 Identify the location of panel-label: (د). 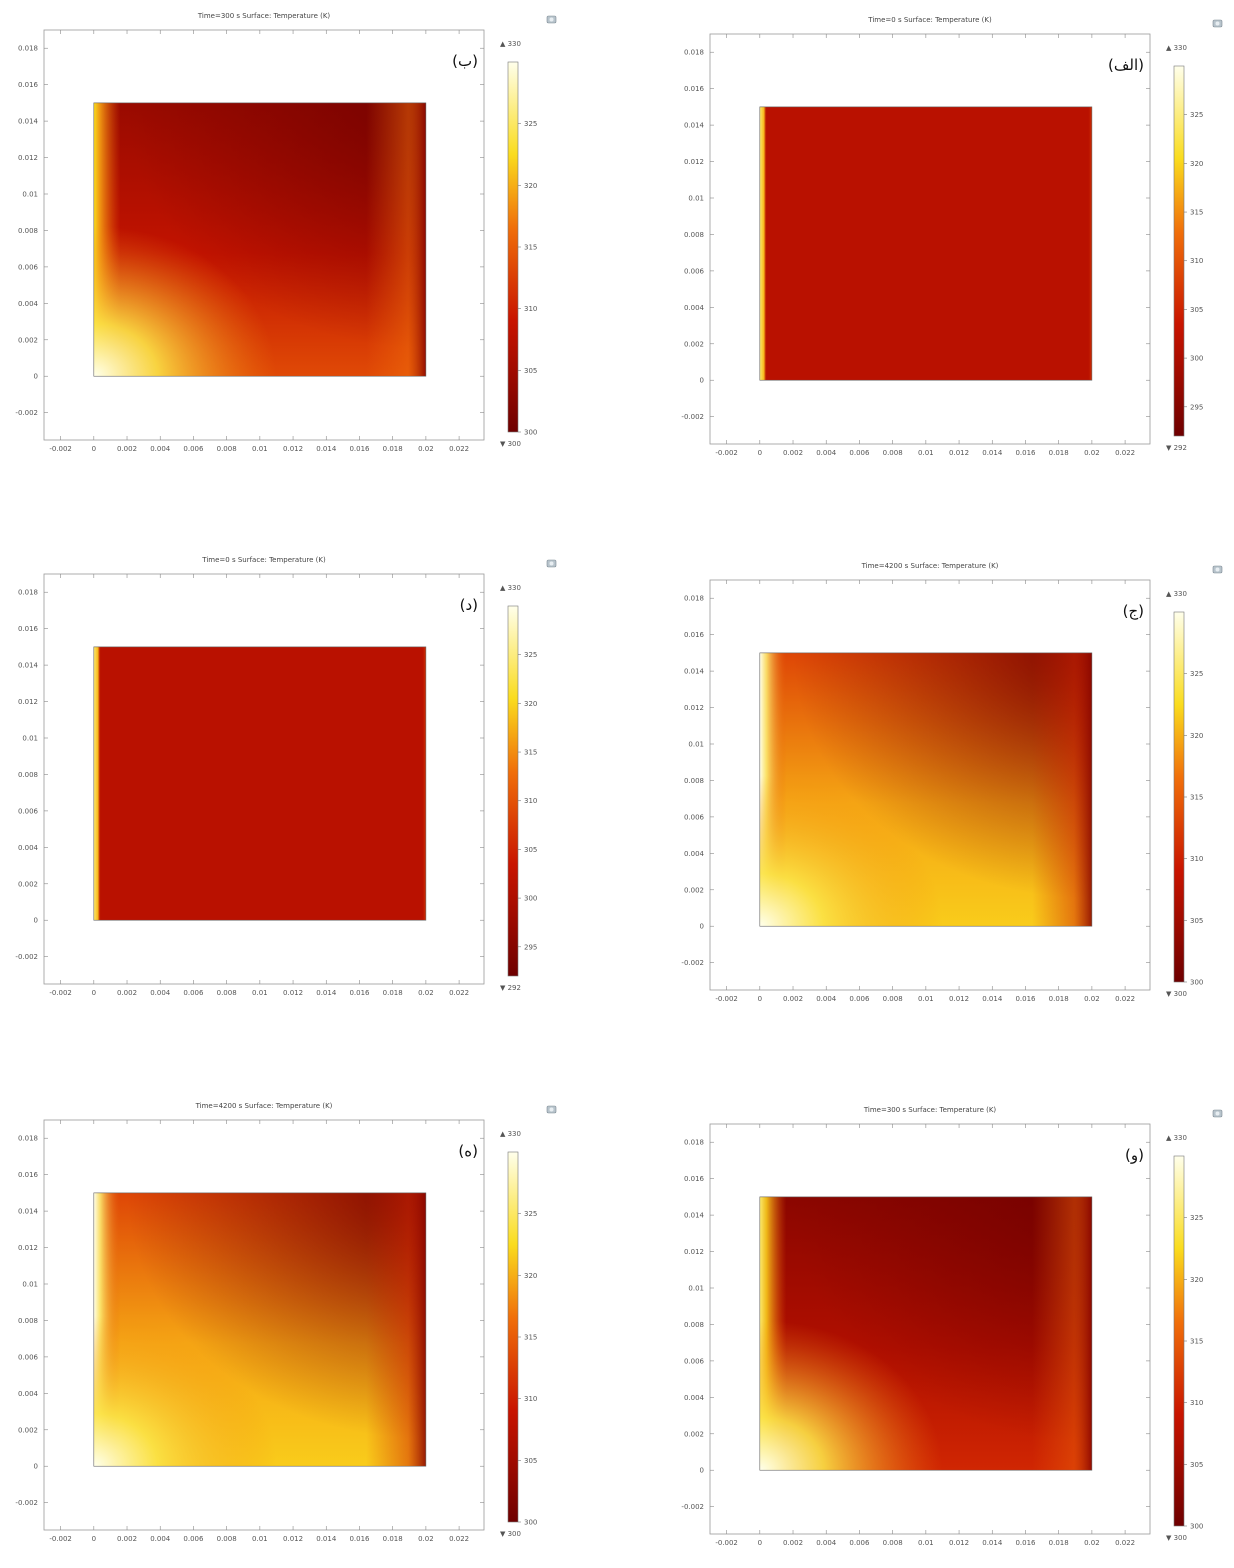
(469, 605).